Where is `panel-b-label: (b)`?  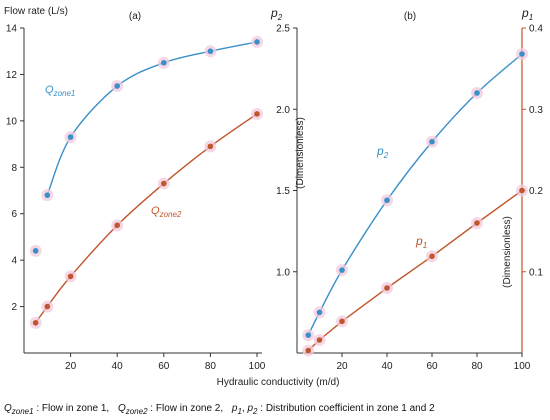 panel-b-label: (b) is located at coordinates (410, 16).